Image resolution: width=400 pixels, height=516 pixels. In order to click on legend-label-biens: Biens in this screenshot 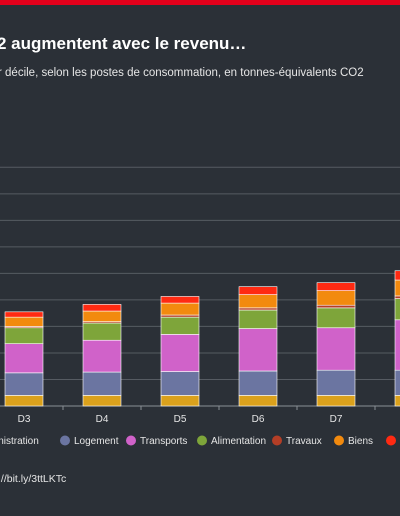, I will do `click(360, 441)`.